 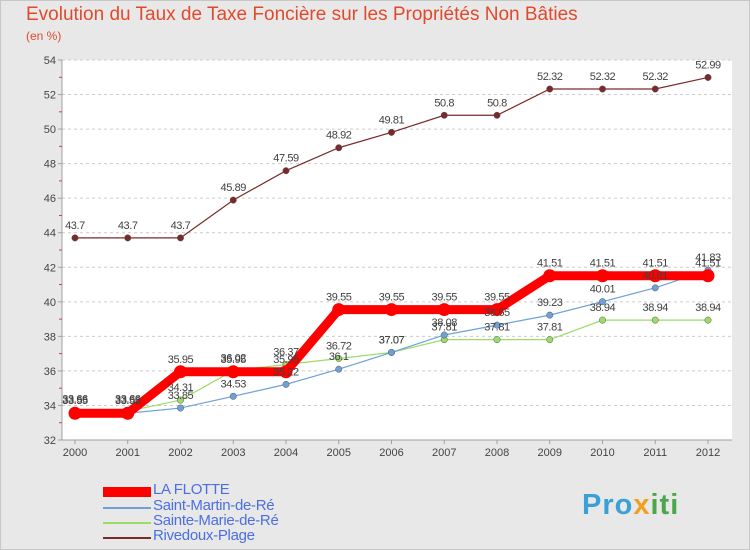 What do you see at coordinates (50, 165) in the screenshot?
I see `y-tick-label: 48` at bounding box center [50, 165].